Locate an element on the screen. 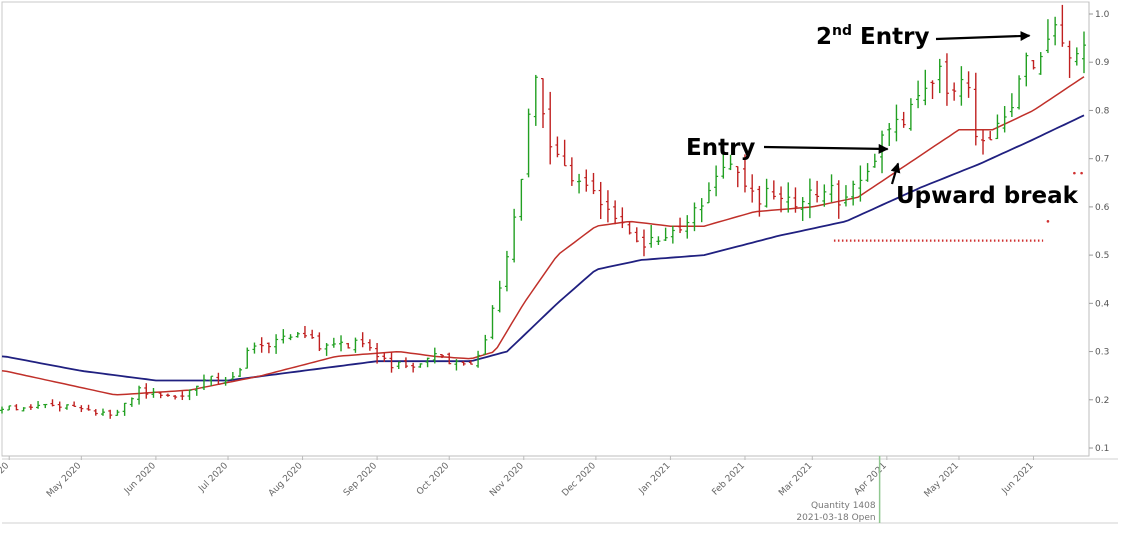 The height and width of the screenshot is (535, 1122). second-entry-label-superscript: nd is located at coordinates (842, 31).